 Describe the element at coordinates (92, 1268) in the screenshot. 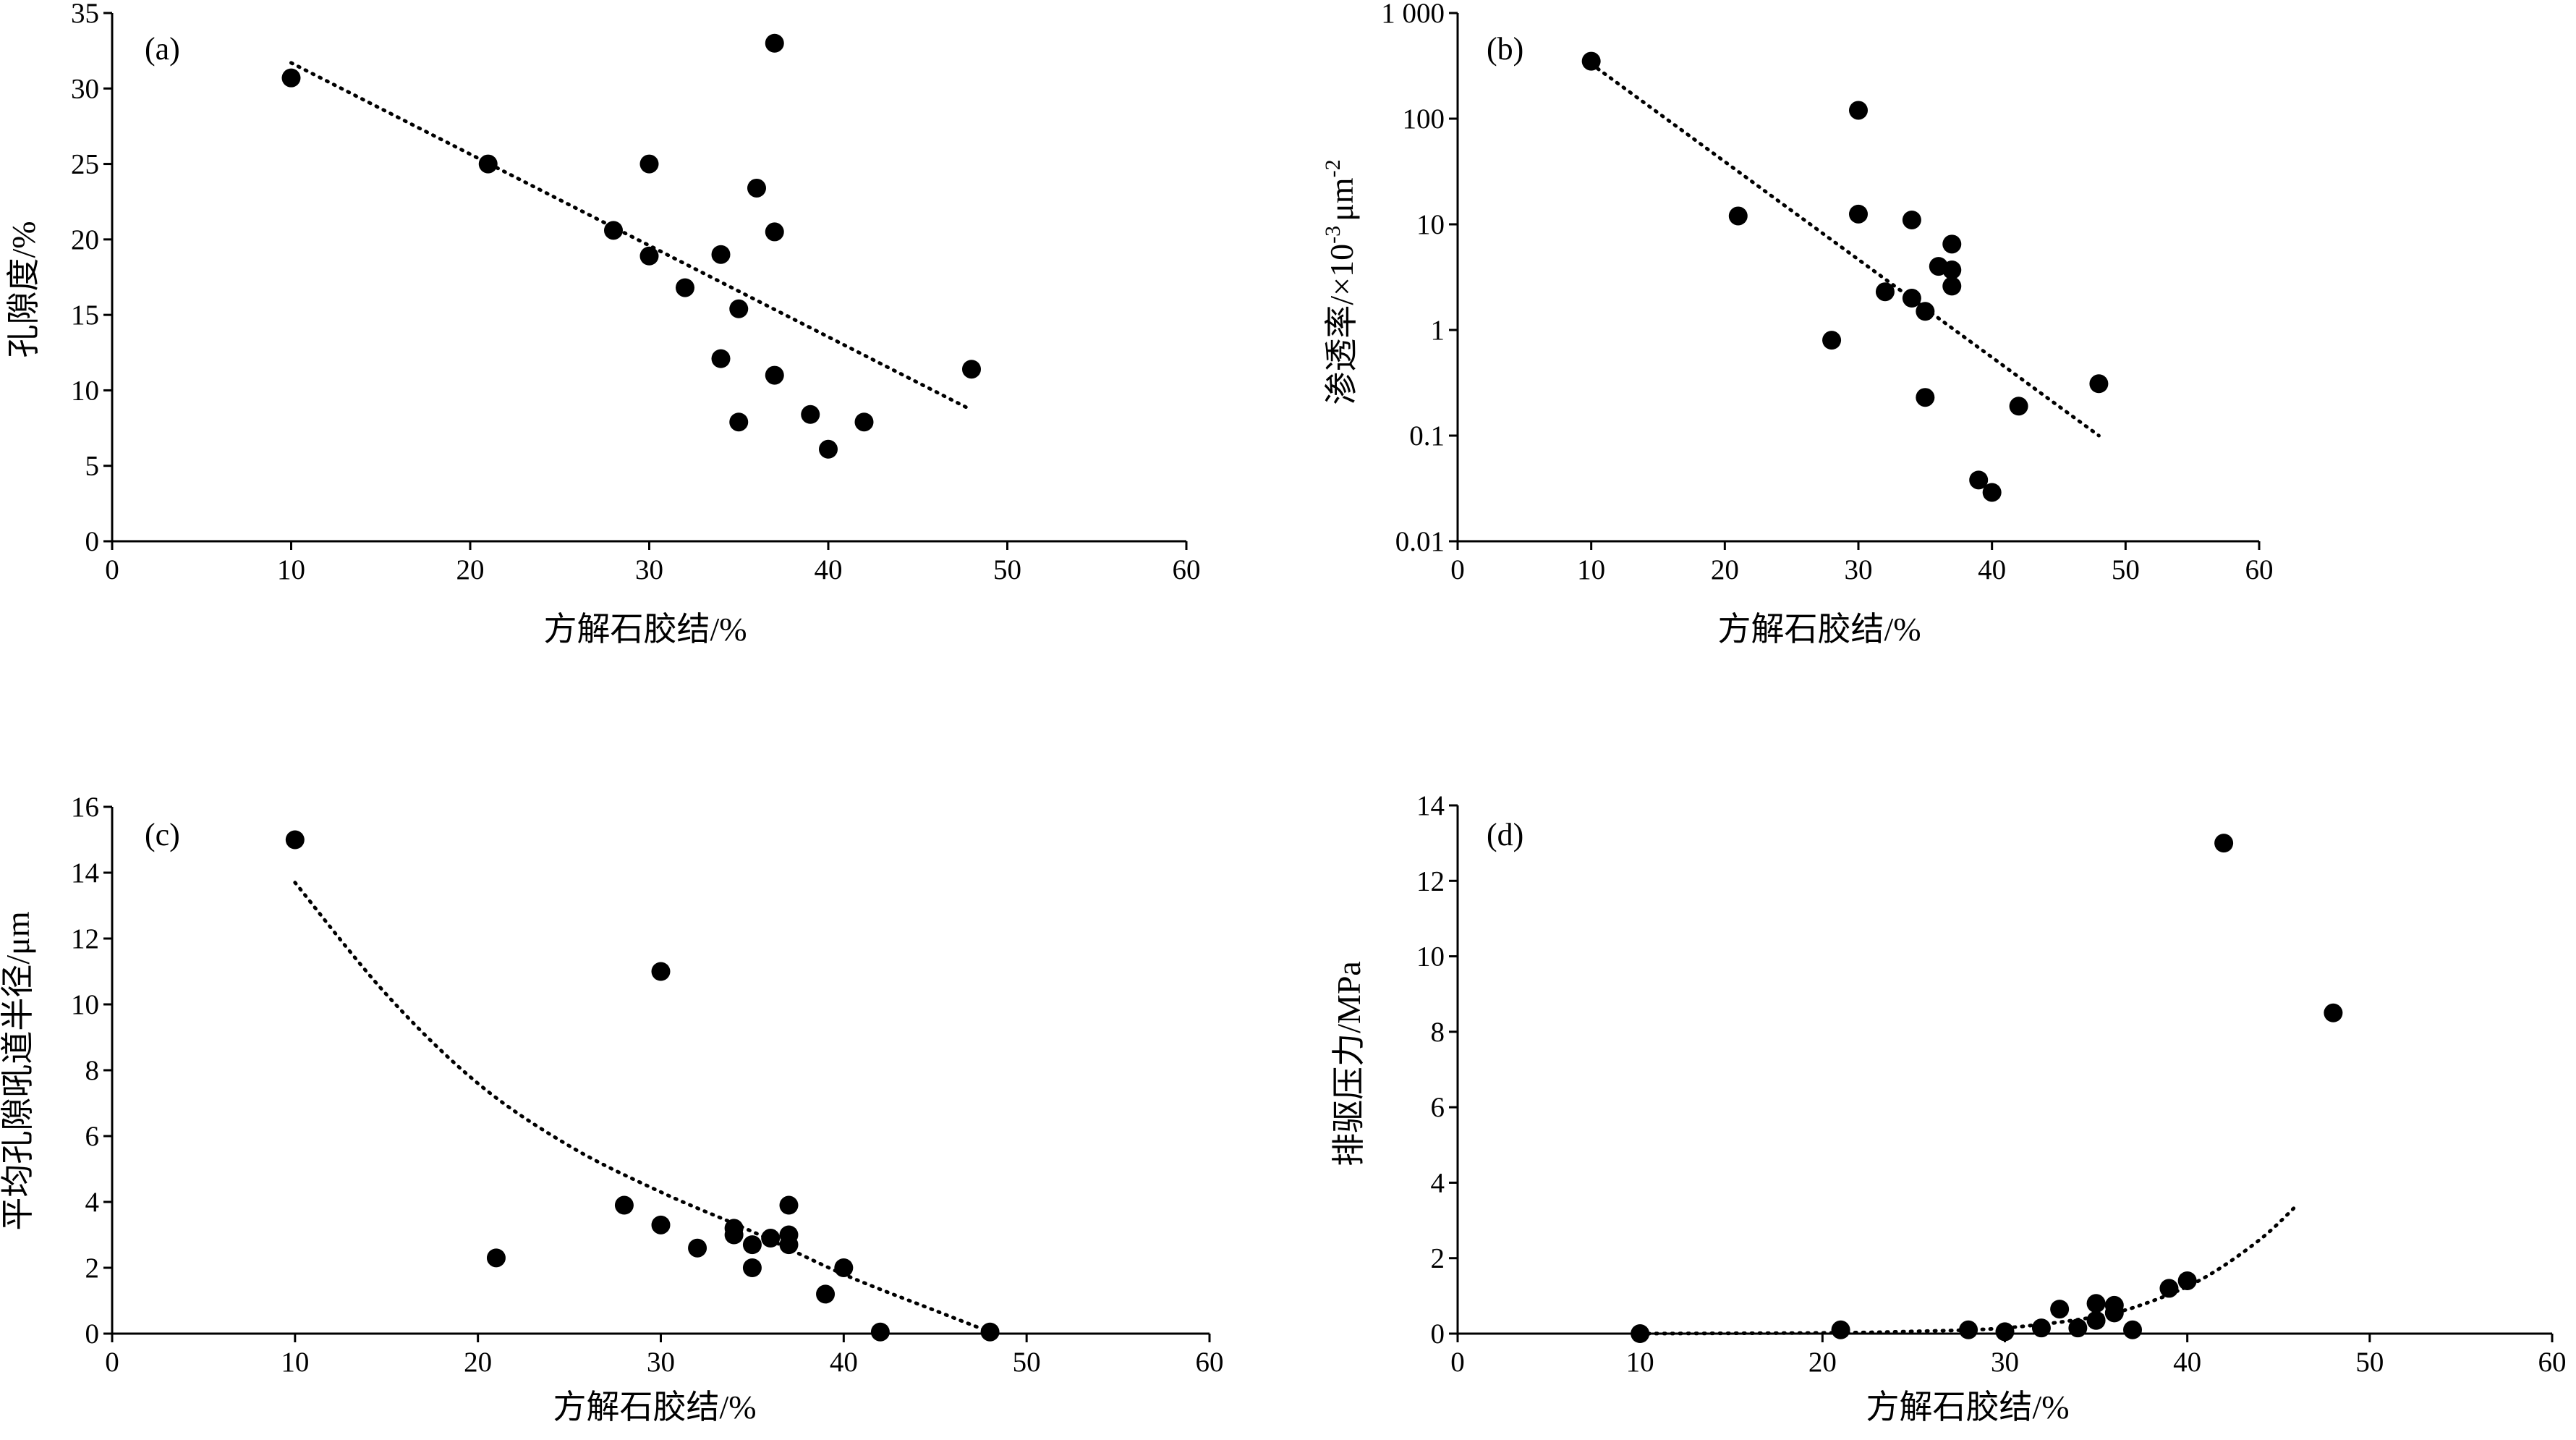

I see `y-tick-label-c: 2` at that location.